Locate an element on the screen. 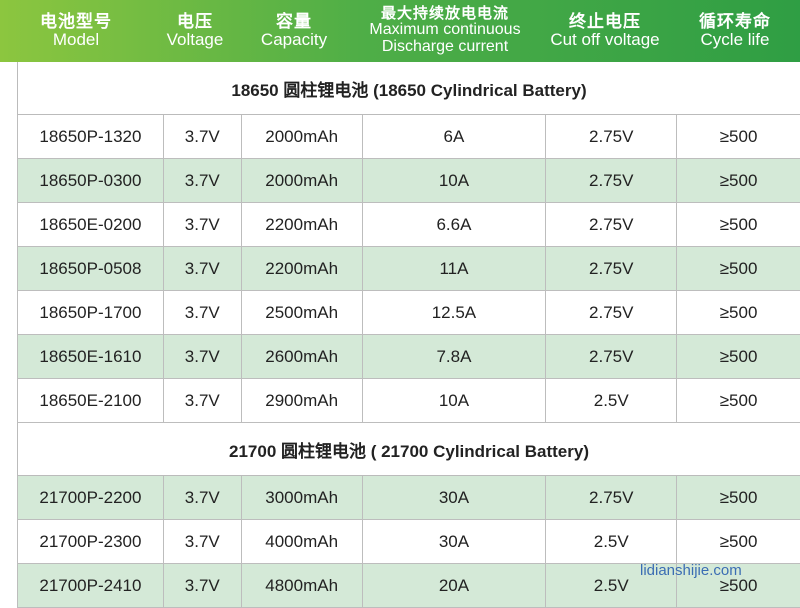 The width and height of the screenshot is (800, 608). cell-model: 18650P-1700 is located at coordinates (91, 312).